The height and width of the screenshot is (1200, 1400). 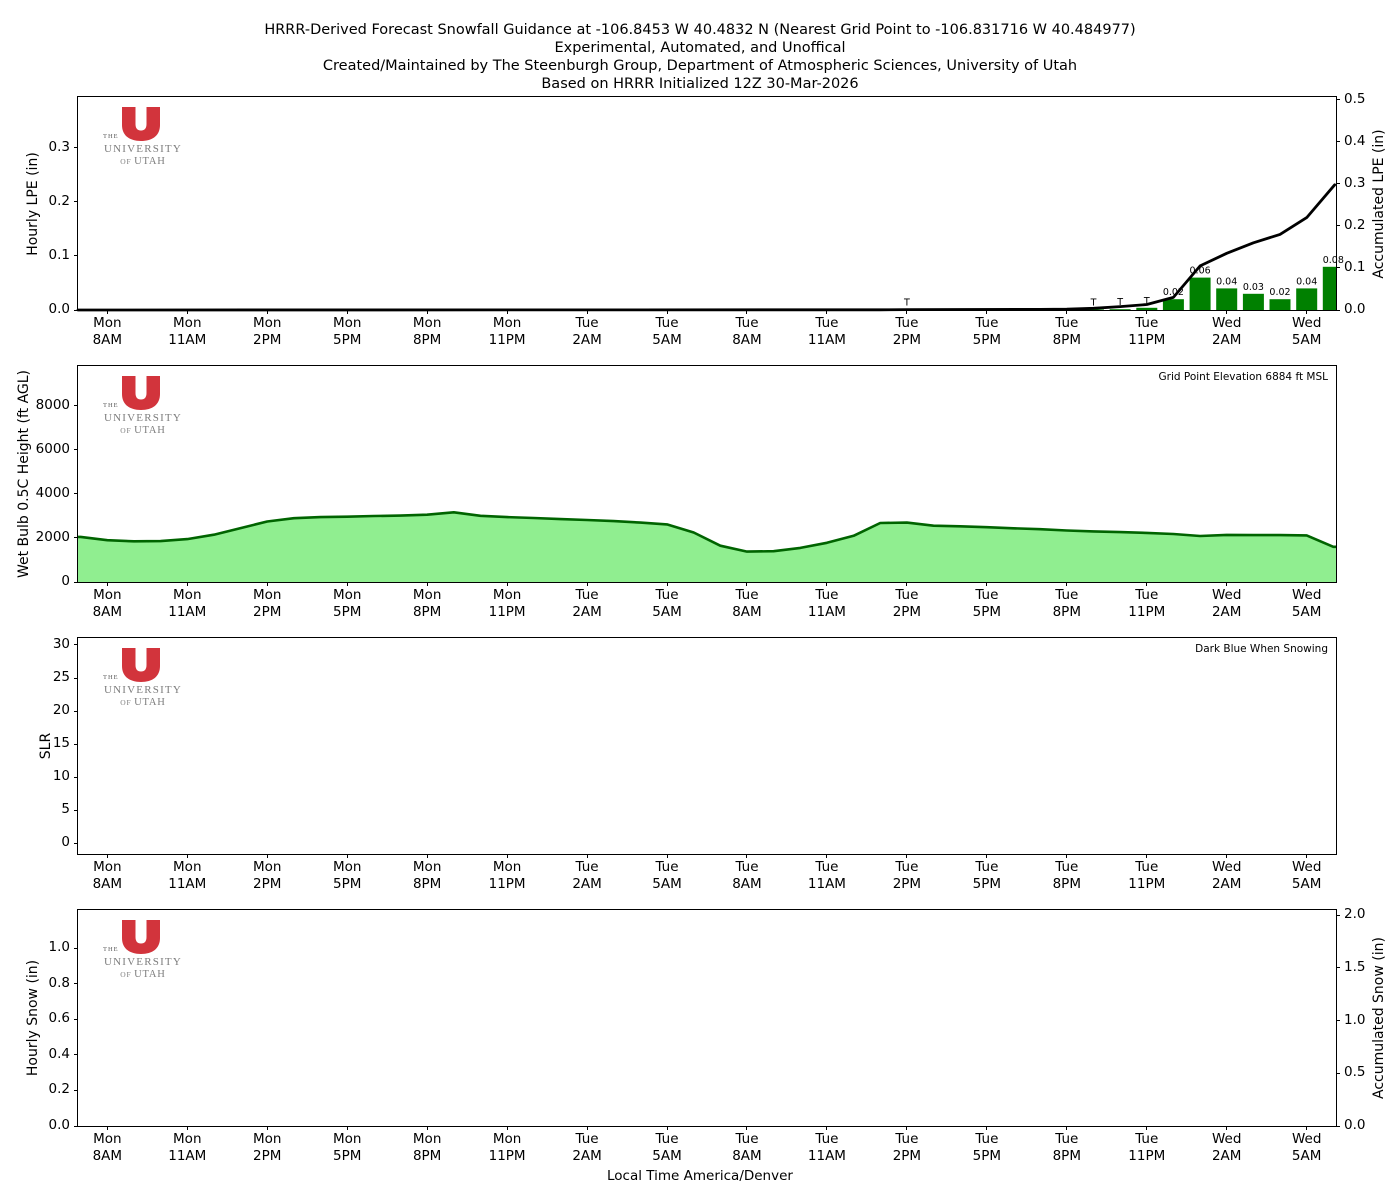 I want to click on x-tick-label: Tue 2PM, so click(x=907, y=1147).